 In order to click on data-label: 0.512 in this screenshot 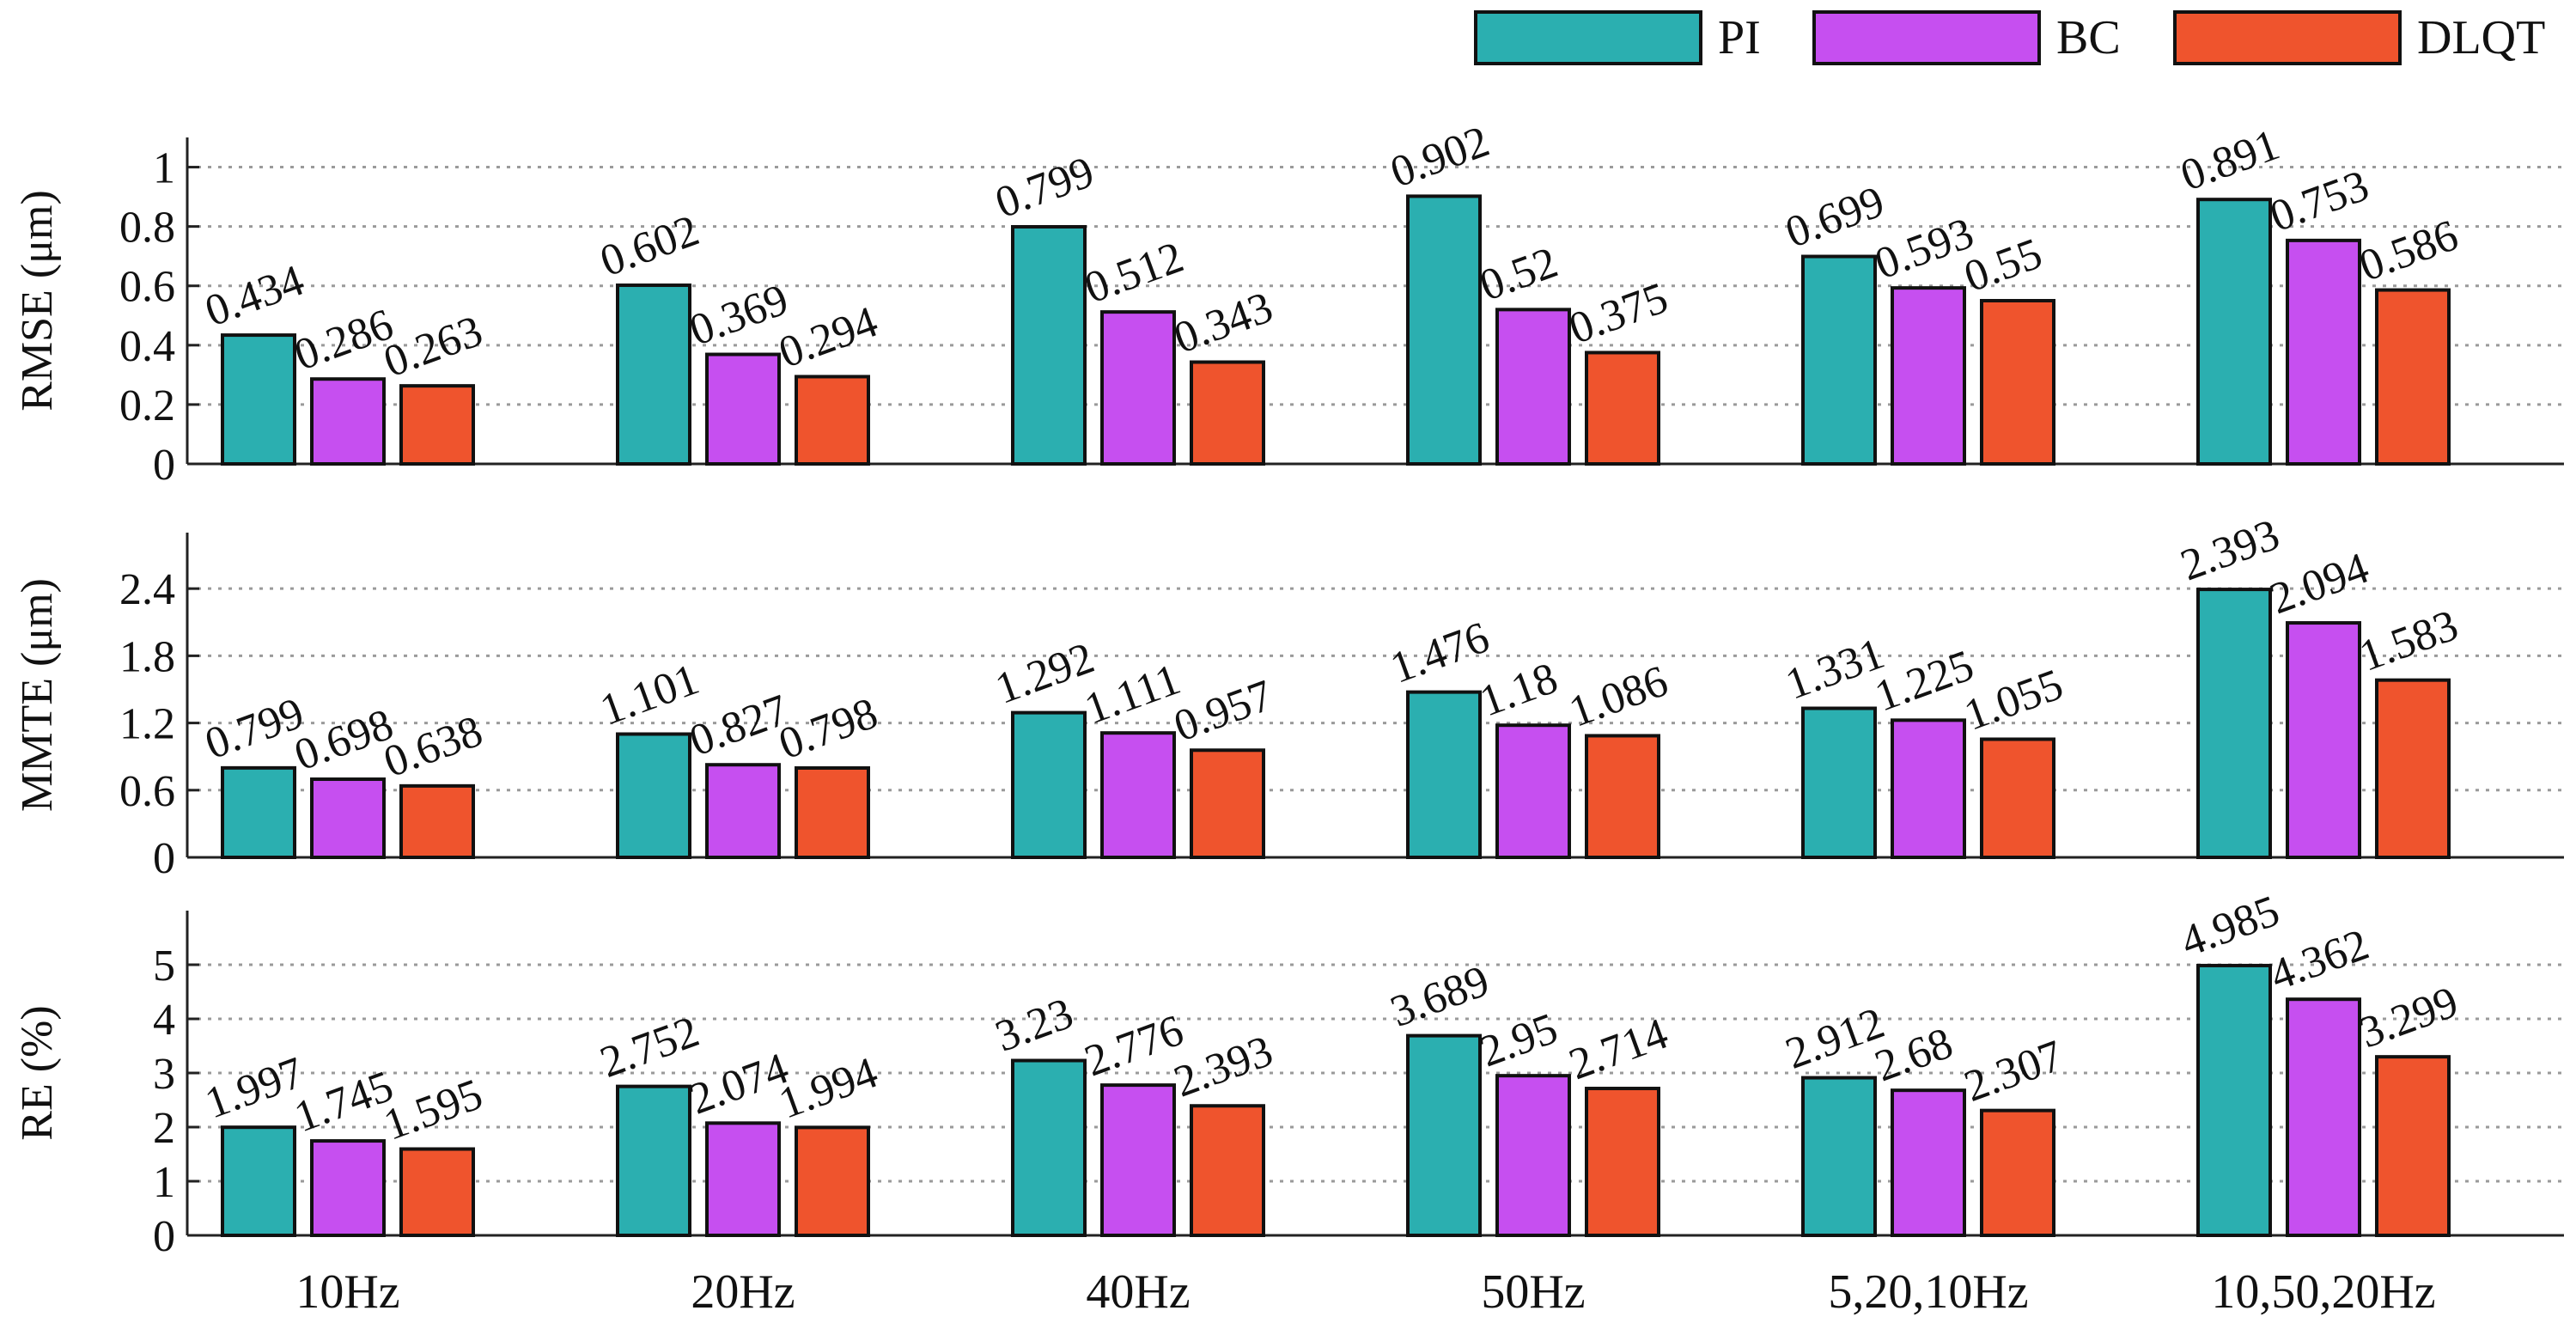, I will do `click(1134, 273)`.